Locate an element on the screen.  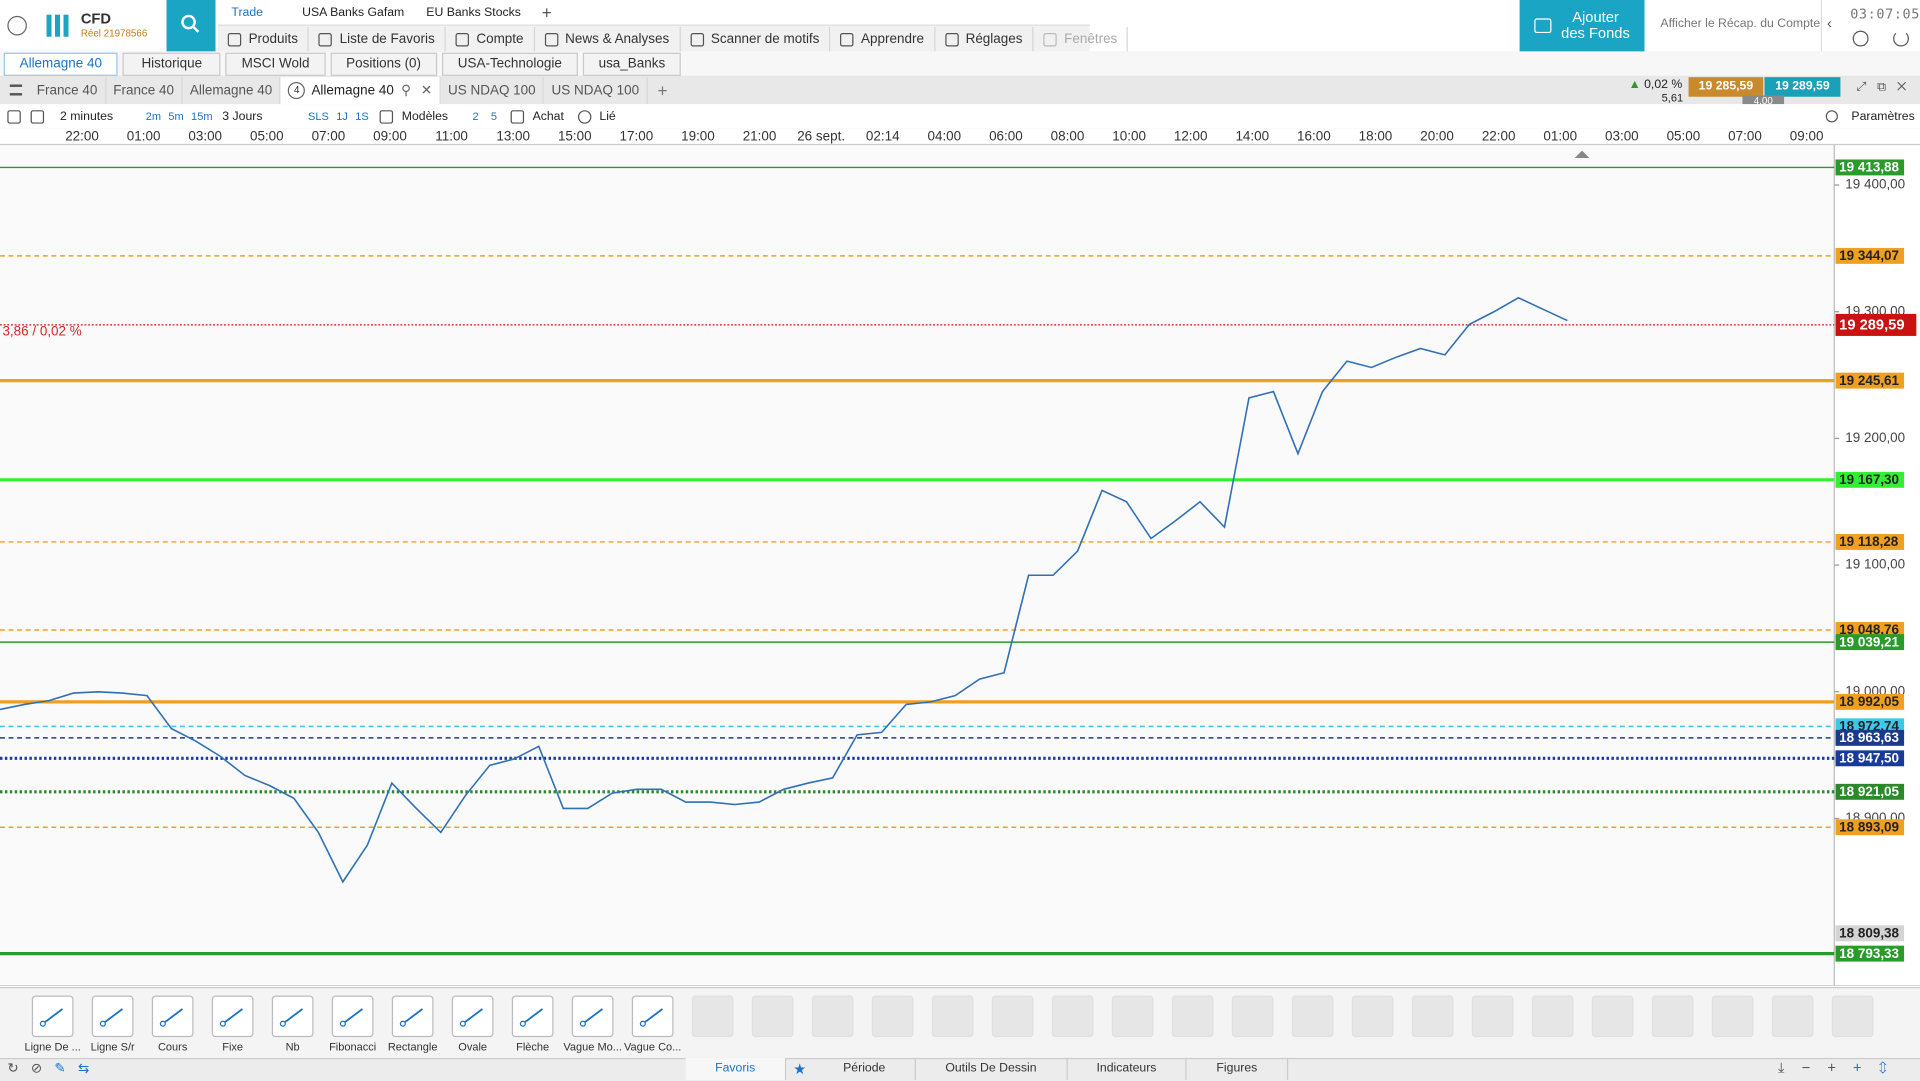
list-icon is located at coordinates (14, 116).